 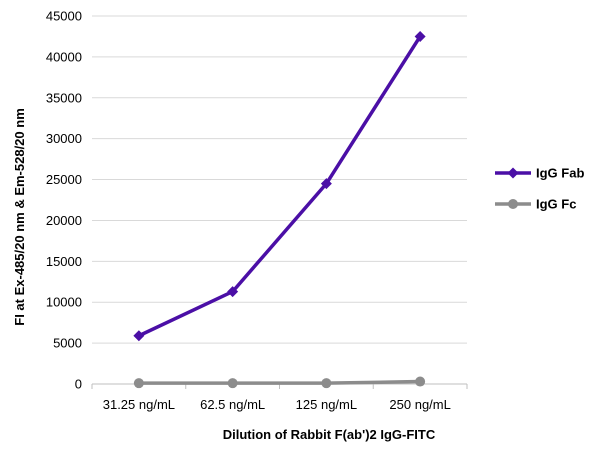 I want to click on series-line, so click(x=279, y=382).